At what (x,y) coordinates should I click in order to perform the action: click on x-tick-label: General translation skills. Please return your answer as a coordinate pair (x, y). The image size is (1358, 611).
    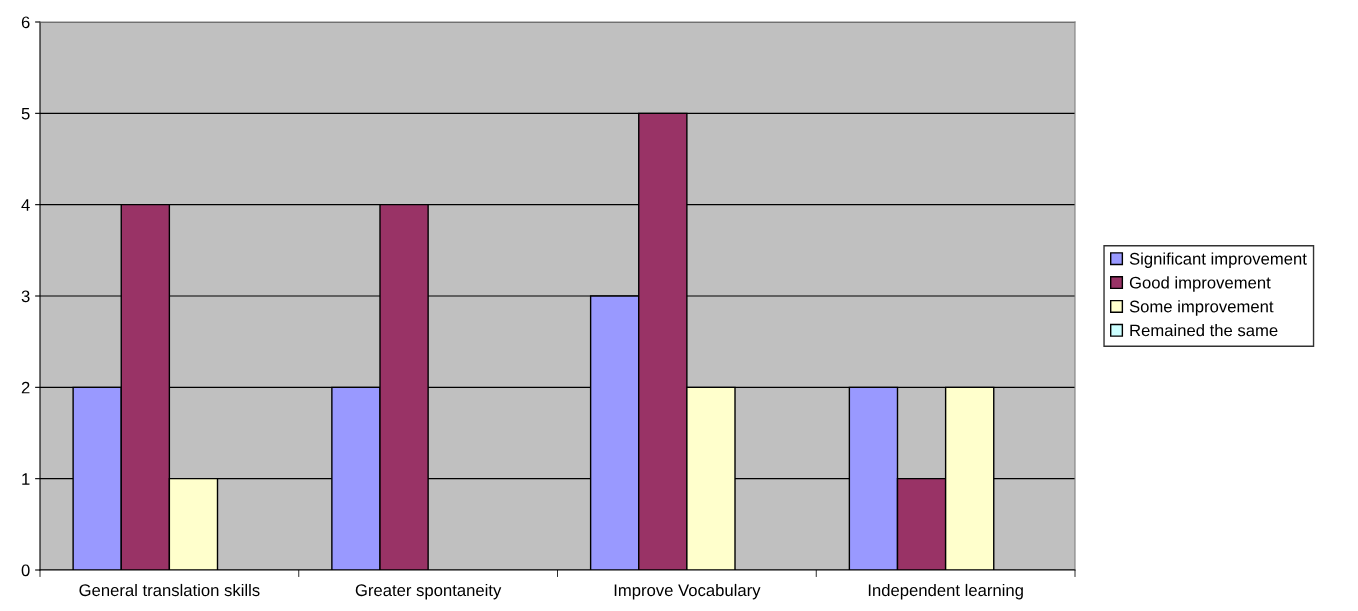
    Looking at the image, I should click on (169, 590).